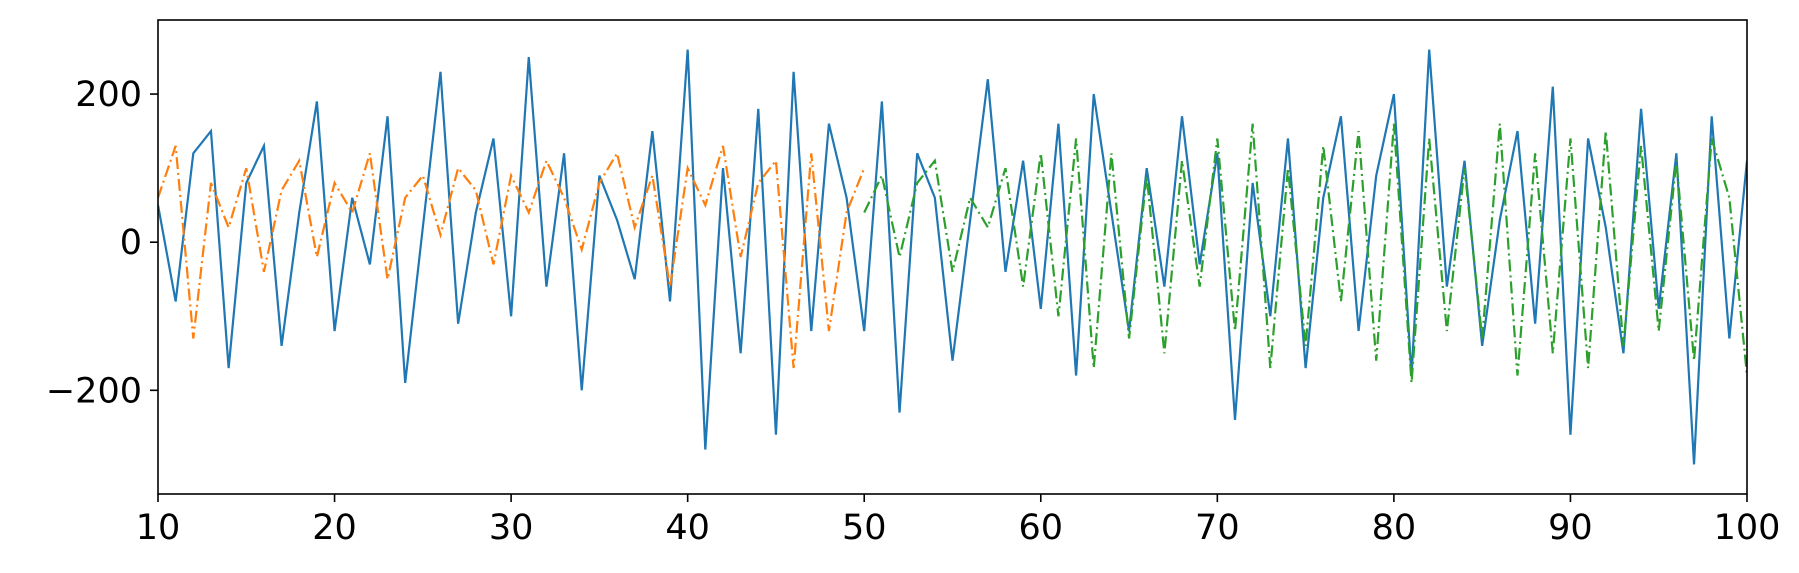 Image resolution: width=1799 pixels, height=573 pixels. What do you see at coordinates (131, 243) in the screenshot?
I see `y-tick-label: 0` at bounding box center [131, 243].